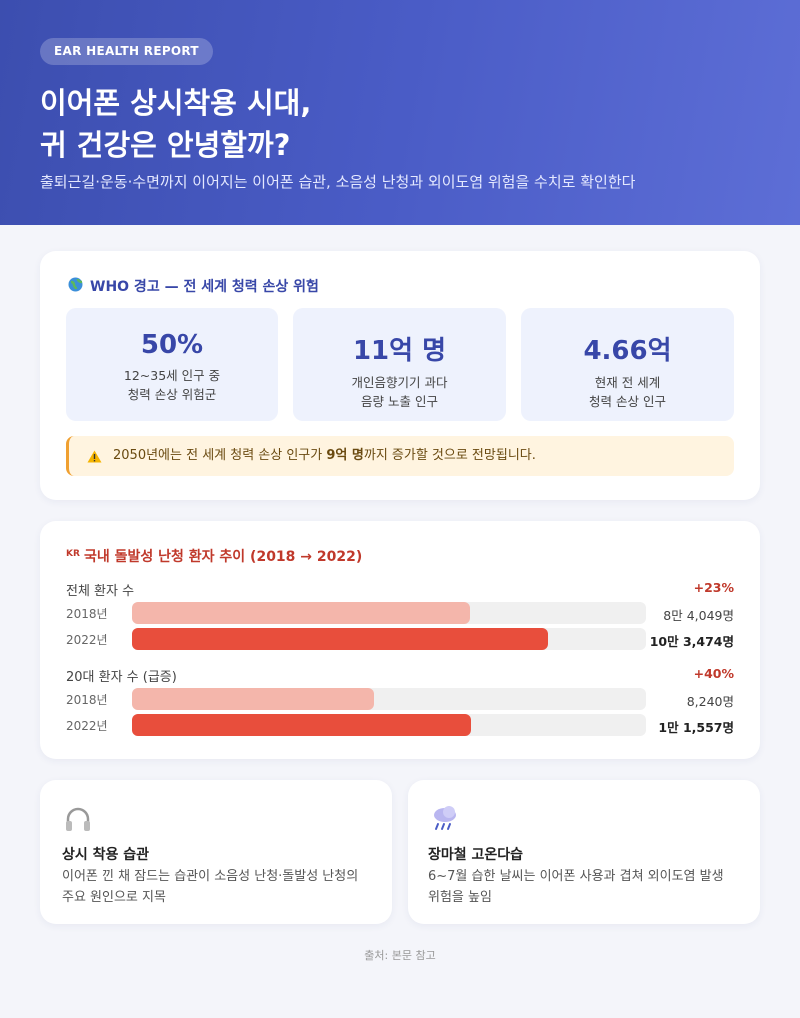 The width and height of the screenshot is (800, 1018). I want to click on caption-line: 현재 전 세계, so click(627, 382).